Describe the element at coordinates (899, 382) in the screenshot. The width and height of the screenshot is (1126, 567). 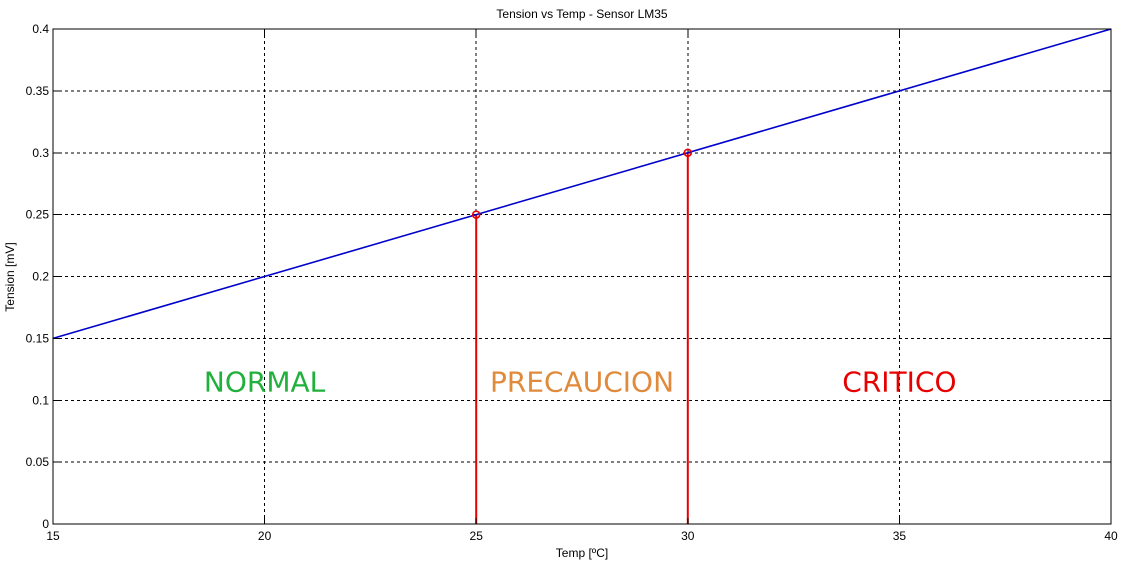
I see `zone-label-critico: CRITICO` at that location.